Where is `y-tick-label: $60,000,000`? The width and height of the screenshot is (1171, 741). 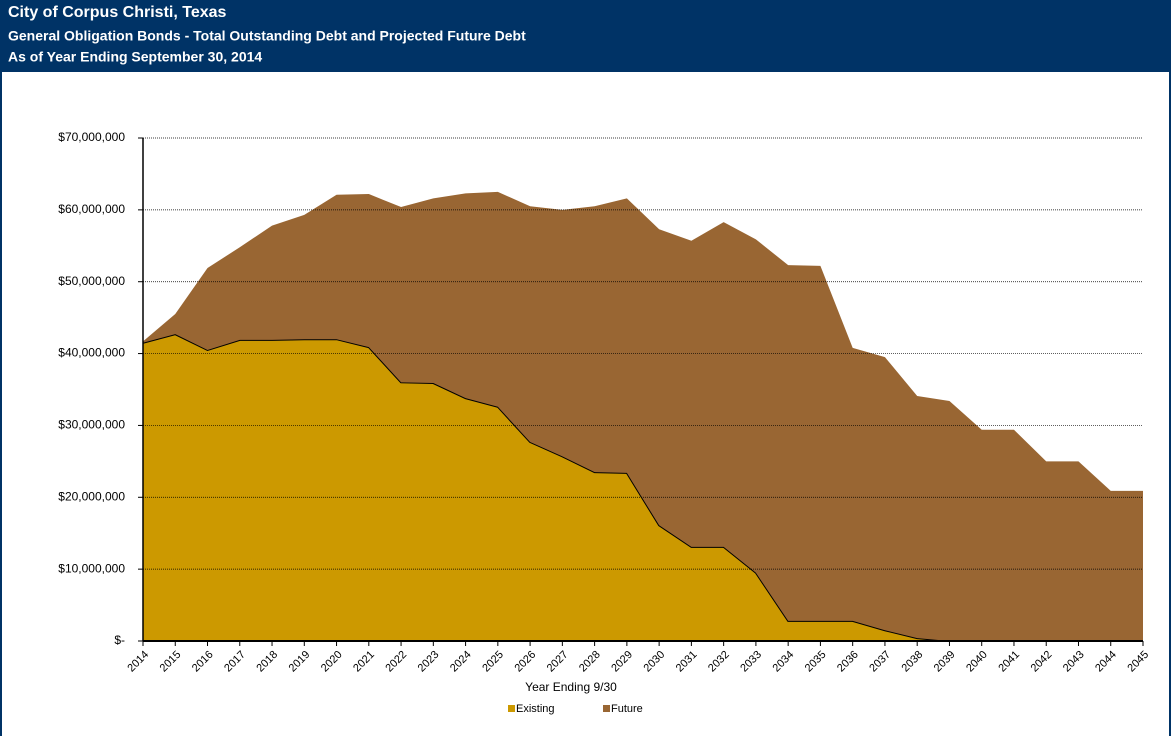 y-tick-label: $60,000,000 is located at coordinates (91, 209).